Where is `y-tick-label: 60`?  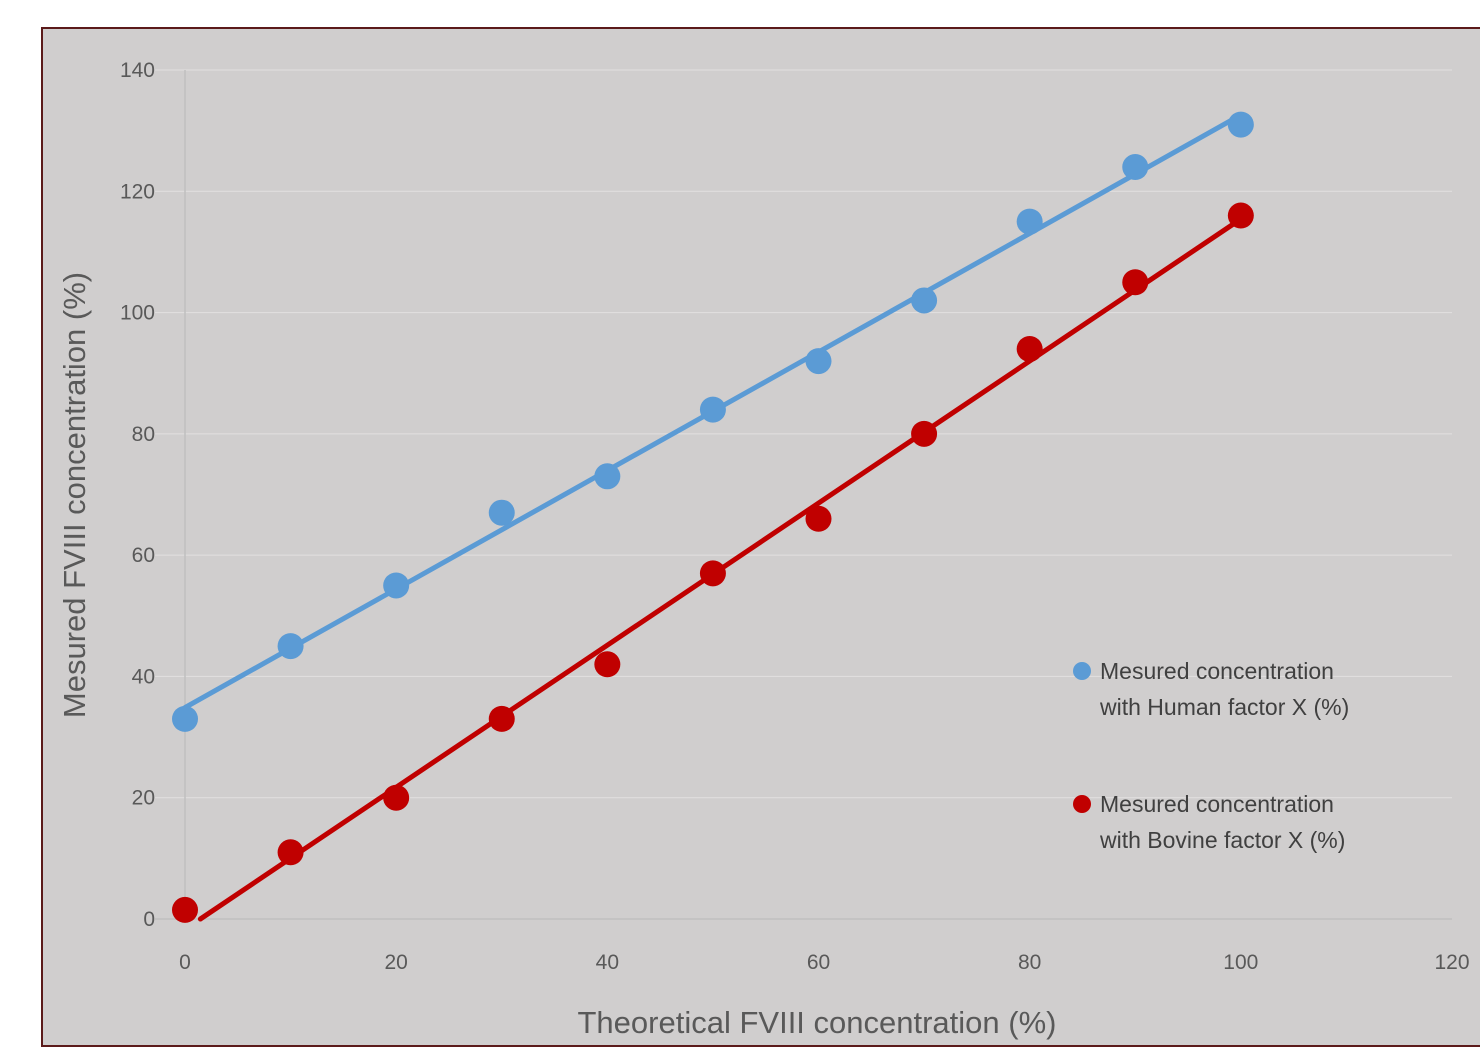
y-tick-label: 60 is located at coordinates (143, 555).